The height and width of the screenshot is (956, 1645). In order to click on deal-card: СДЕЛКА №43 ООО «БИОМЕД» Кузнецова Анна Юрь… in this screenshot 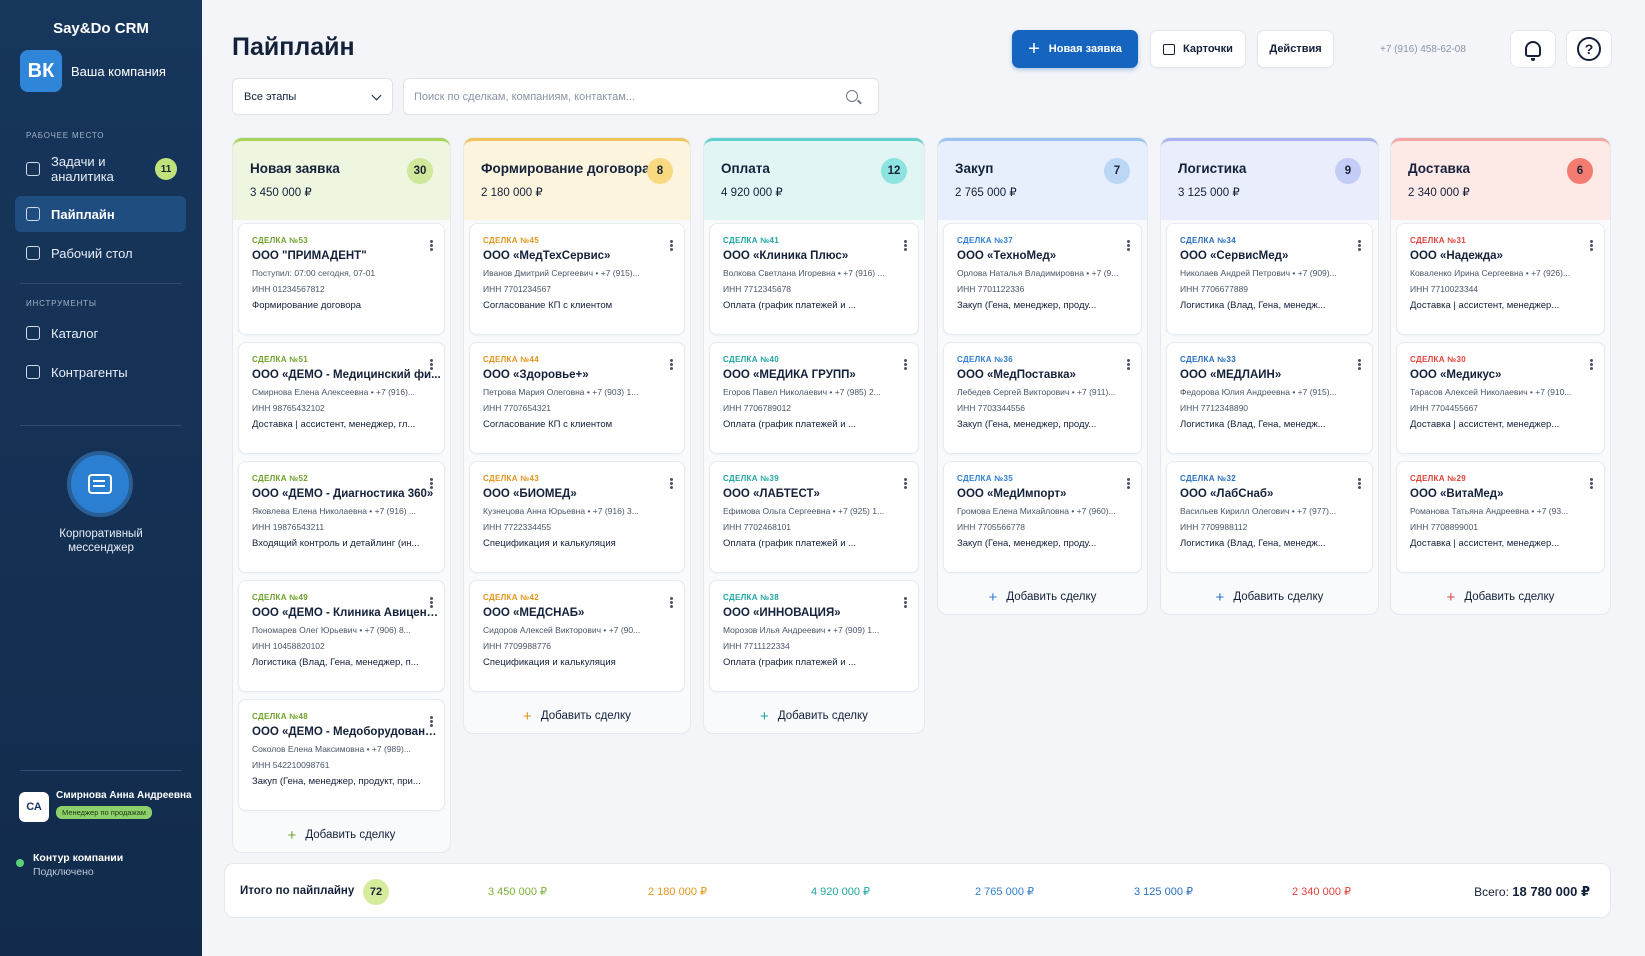, I will do `click(577, 517)`.